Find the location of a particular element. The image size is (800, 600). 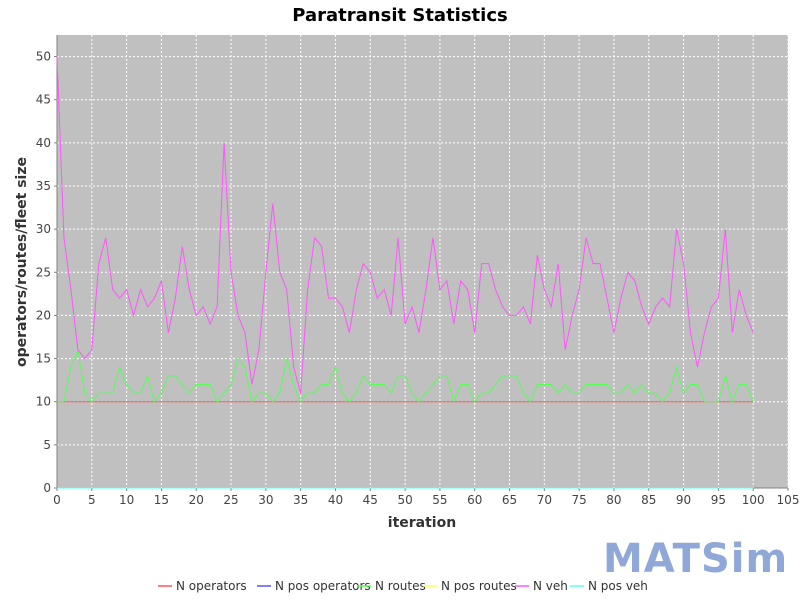

y-tick-label: 40 is located at coordinates (43, 143).